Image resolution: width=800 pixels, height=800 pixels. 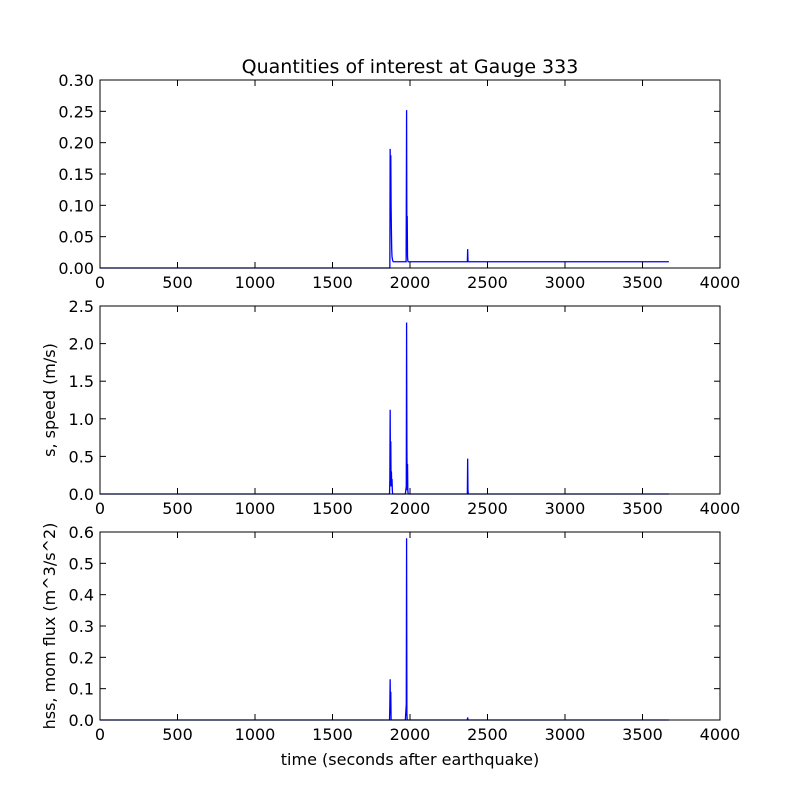 What do you see at coordinates (81, 689) in the screenshot?
I see `y-tick-label: 0.1` at bounding box center [81, 689].